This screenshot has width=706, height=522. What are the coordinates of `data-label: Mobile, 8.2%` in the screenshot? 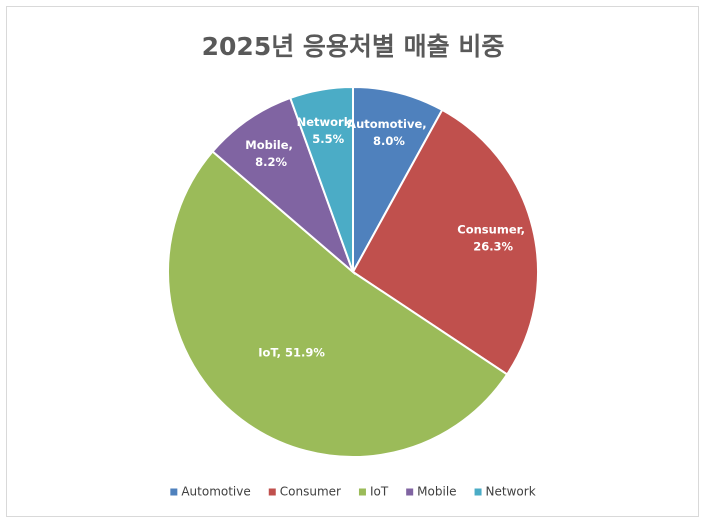 It's located at (271, 153).